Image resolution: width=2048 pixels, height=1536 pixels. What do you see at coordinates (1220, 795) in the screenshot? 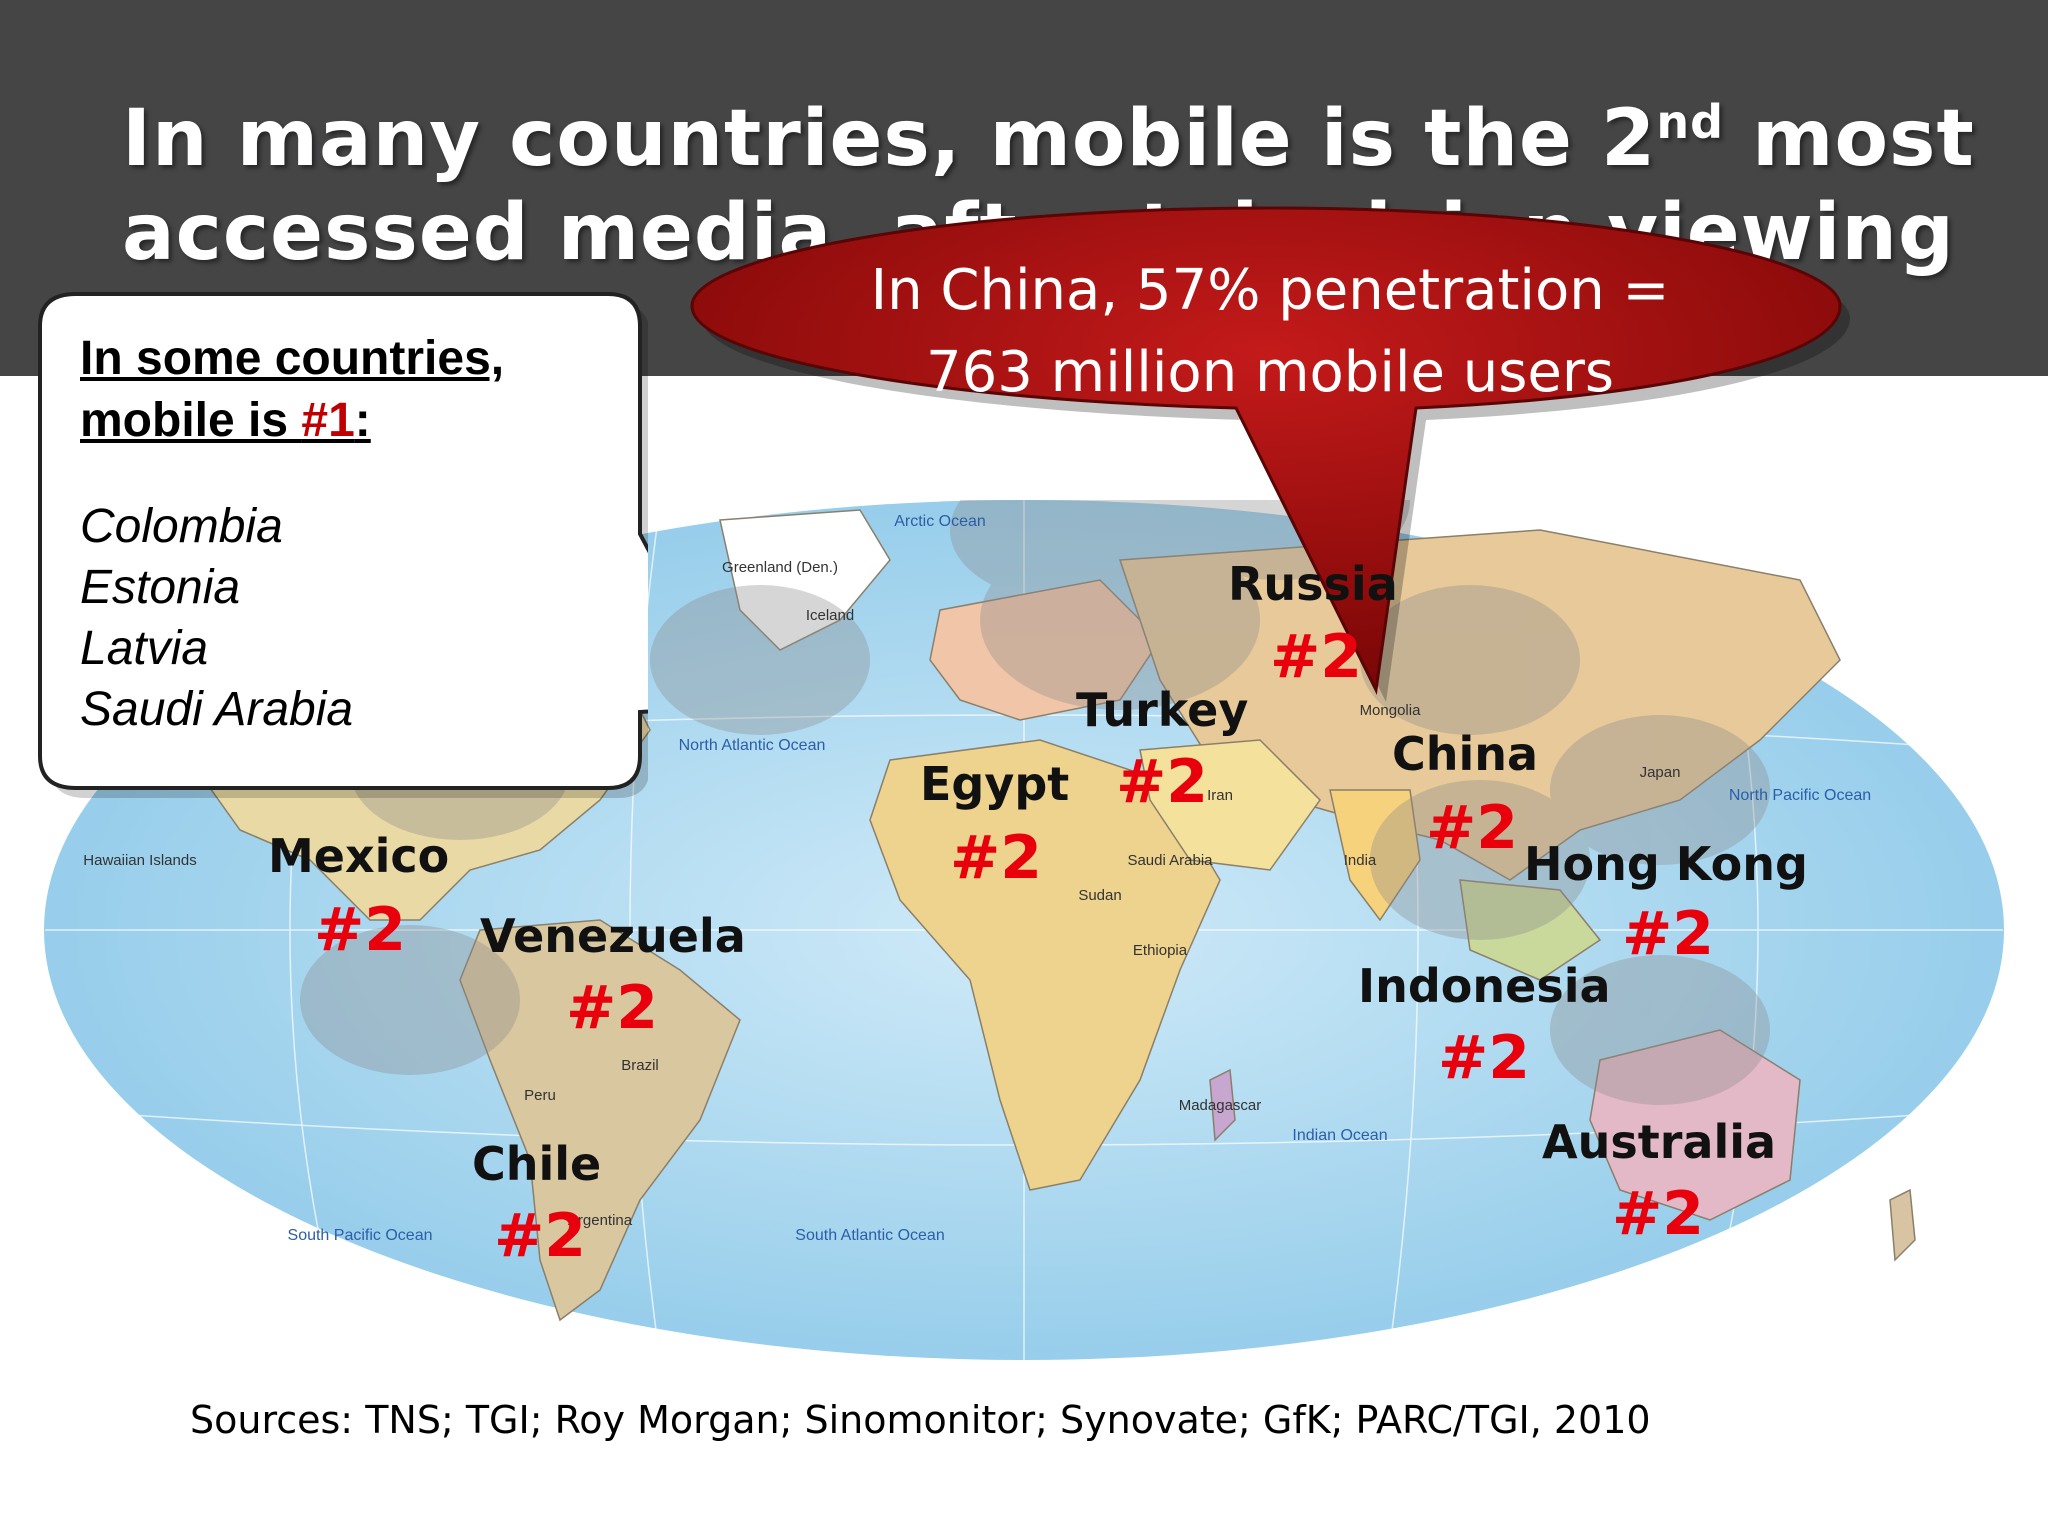
I see `map-label-iran: Iran` at bounding box center [1220, 795].